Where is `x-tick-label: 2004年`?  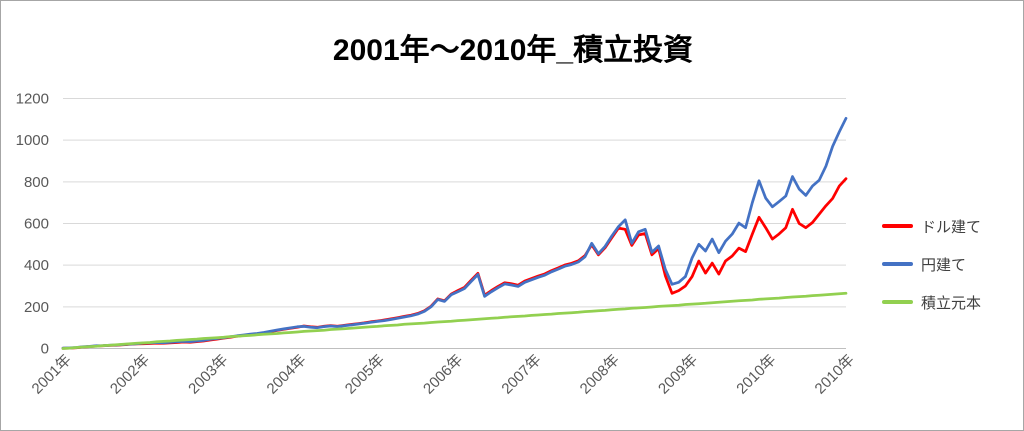
x-tick-label: 2004年 is located at coordinates (287, 374).